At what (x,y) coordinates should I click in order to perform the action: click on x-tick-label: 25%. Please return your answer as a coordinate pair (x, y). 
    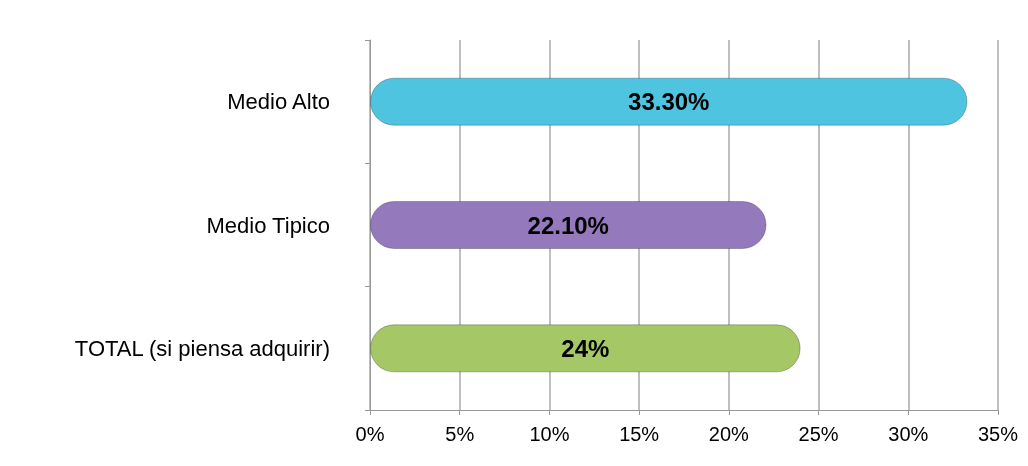
    Looking at the image, I should click on (818, 434).